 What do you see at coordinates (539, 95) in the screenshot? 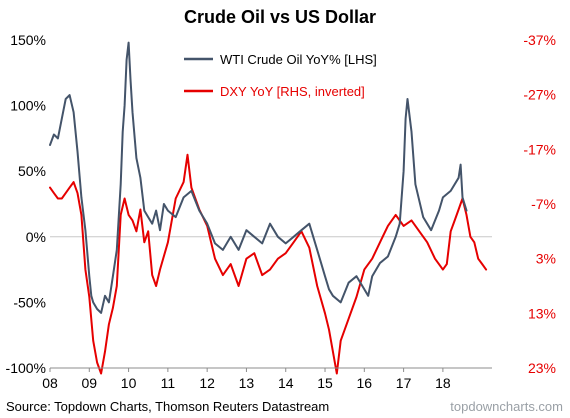
I see `y-right-tick-label: -27%` at bounding box center [539, 95].